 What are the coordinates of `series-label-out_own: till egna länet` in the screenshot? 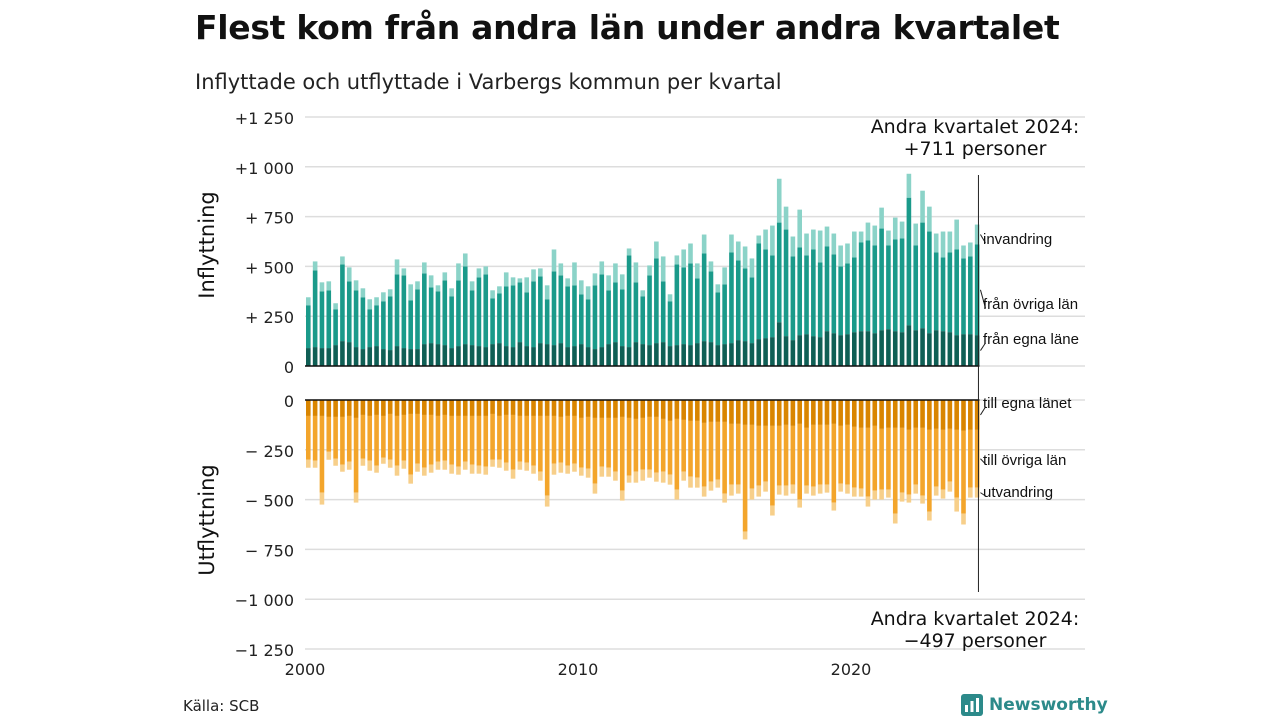 It's located at (1027, 403).